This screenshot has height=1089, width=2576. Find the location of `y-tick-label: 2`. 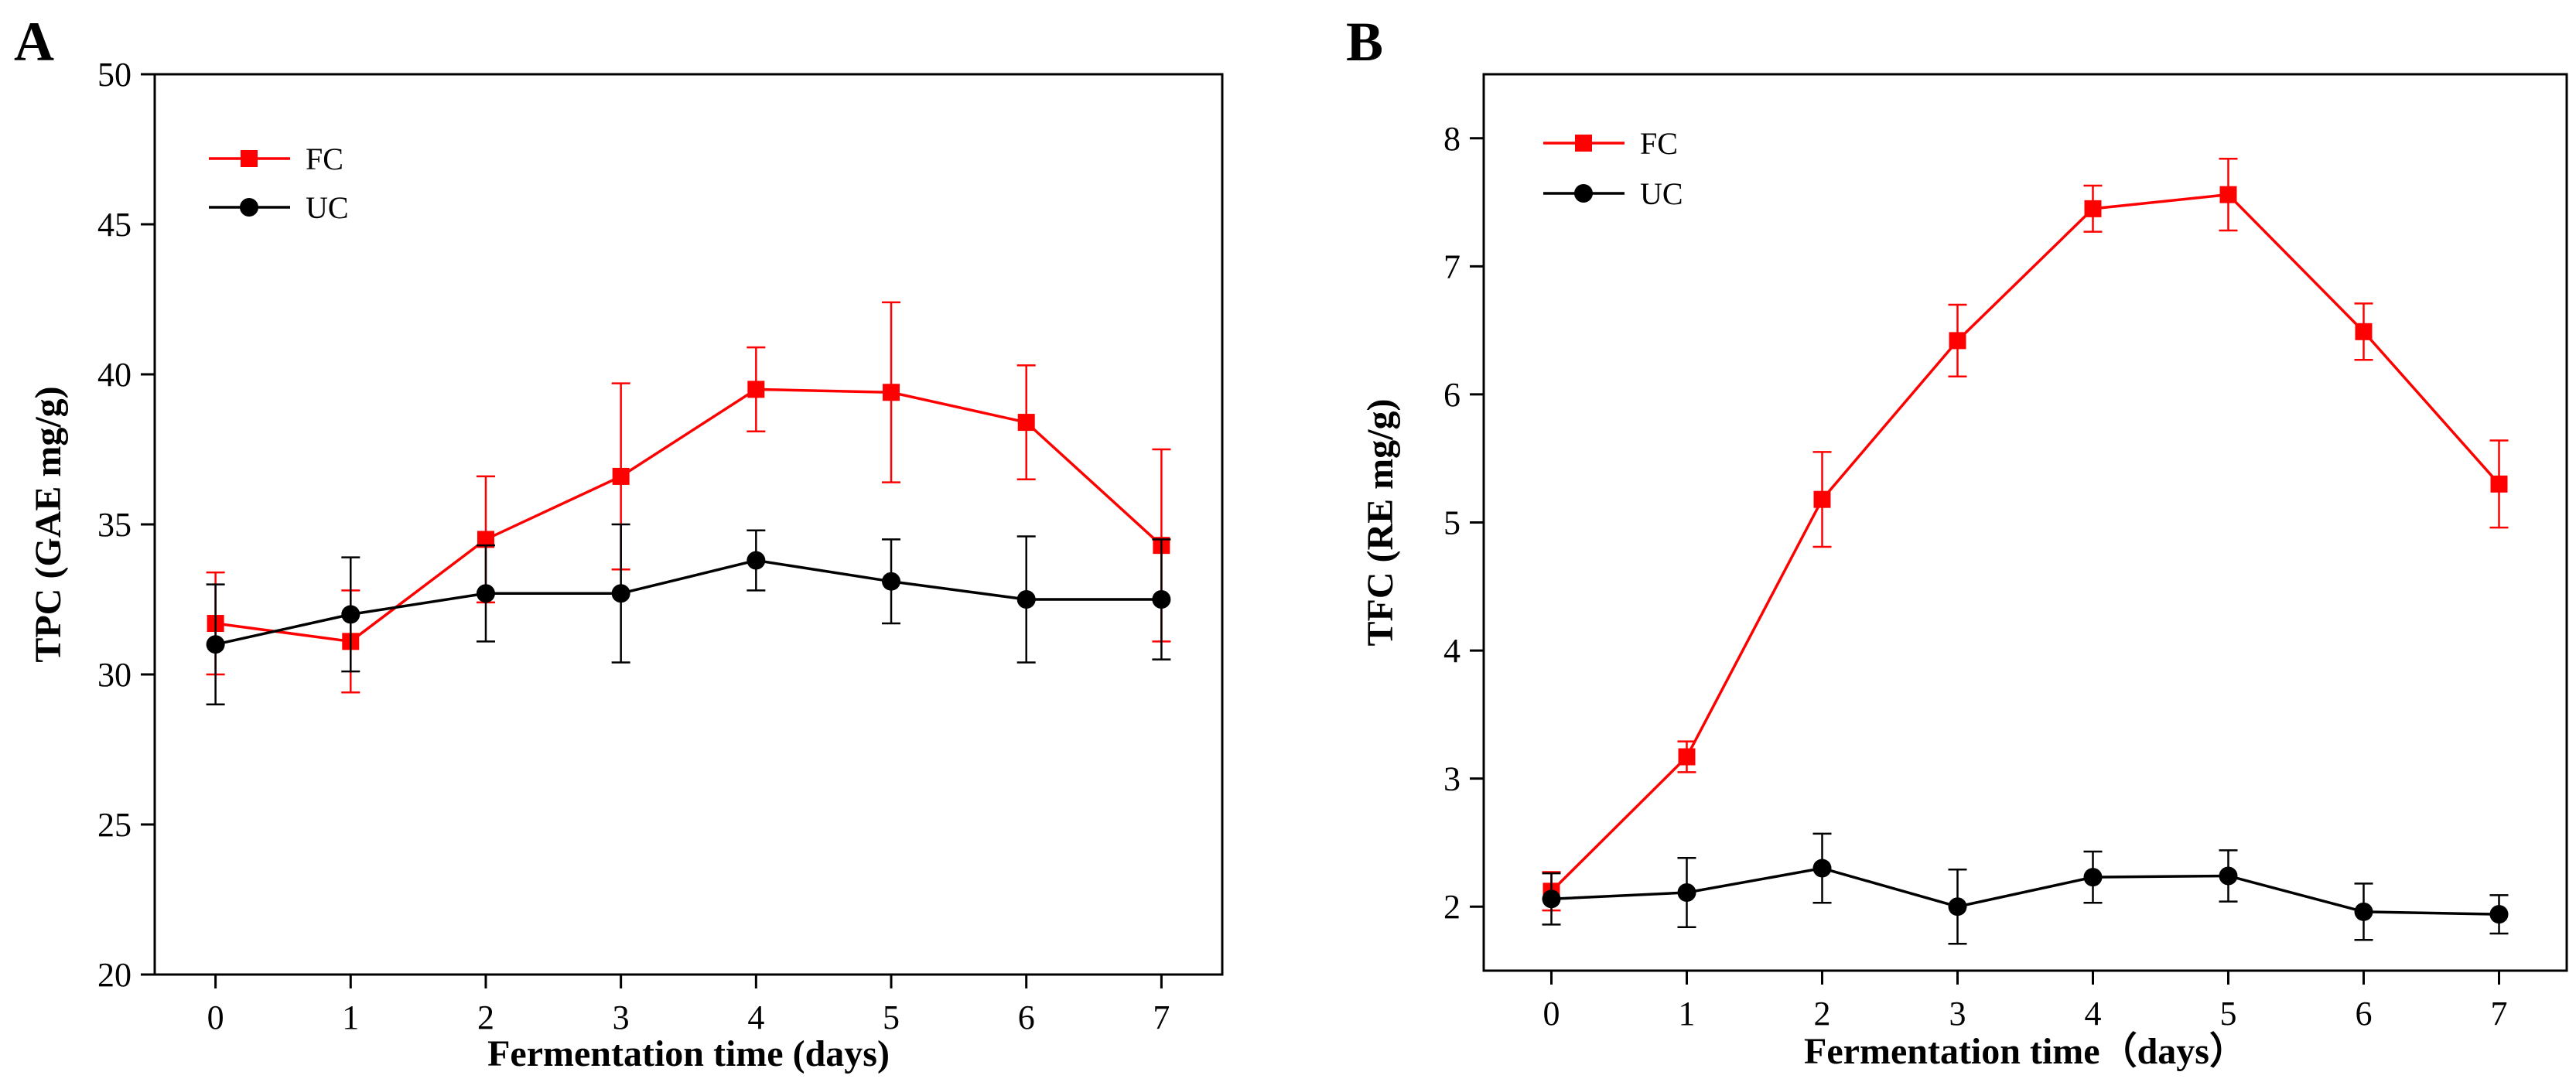

y-tick-label: 2 is located at coordinates (1452, 907).